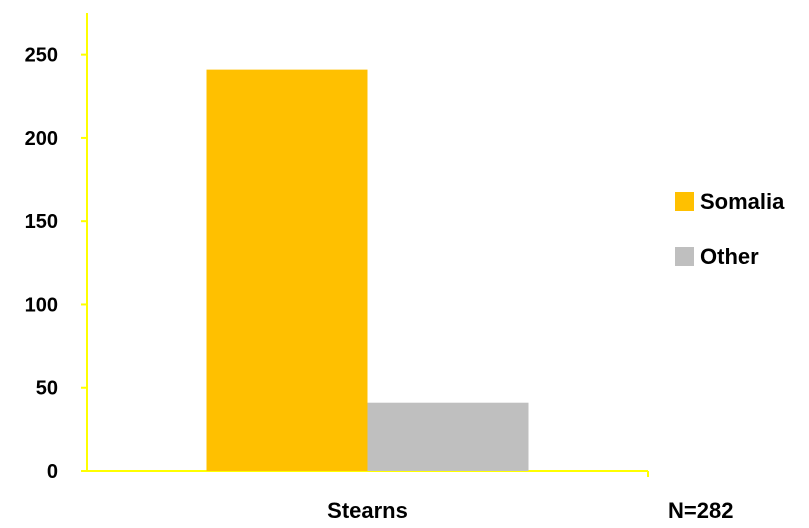  I want to click on y-tick-label: 250, so click(41, 56).